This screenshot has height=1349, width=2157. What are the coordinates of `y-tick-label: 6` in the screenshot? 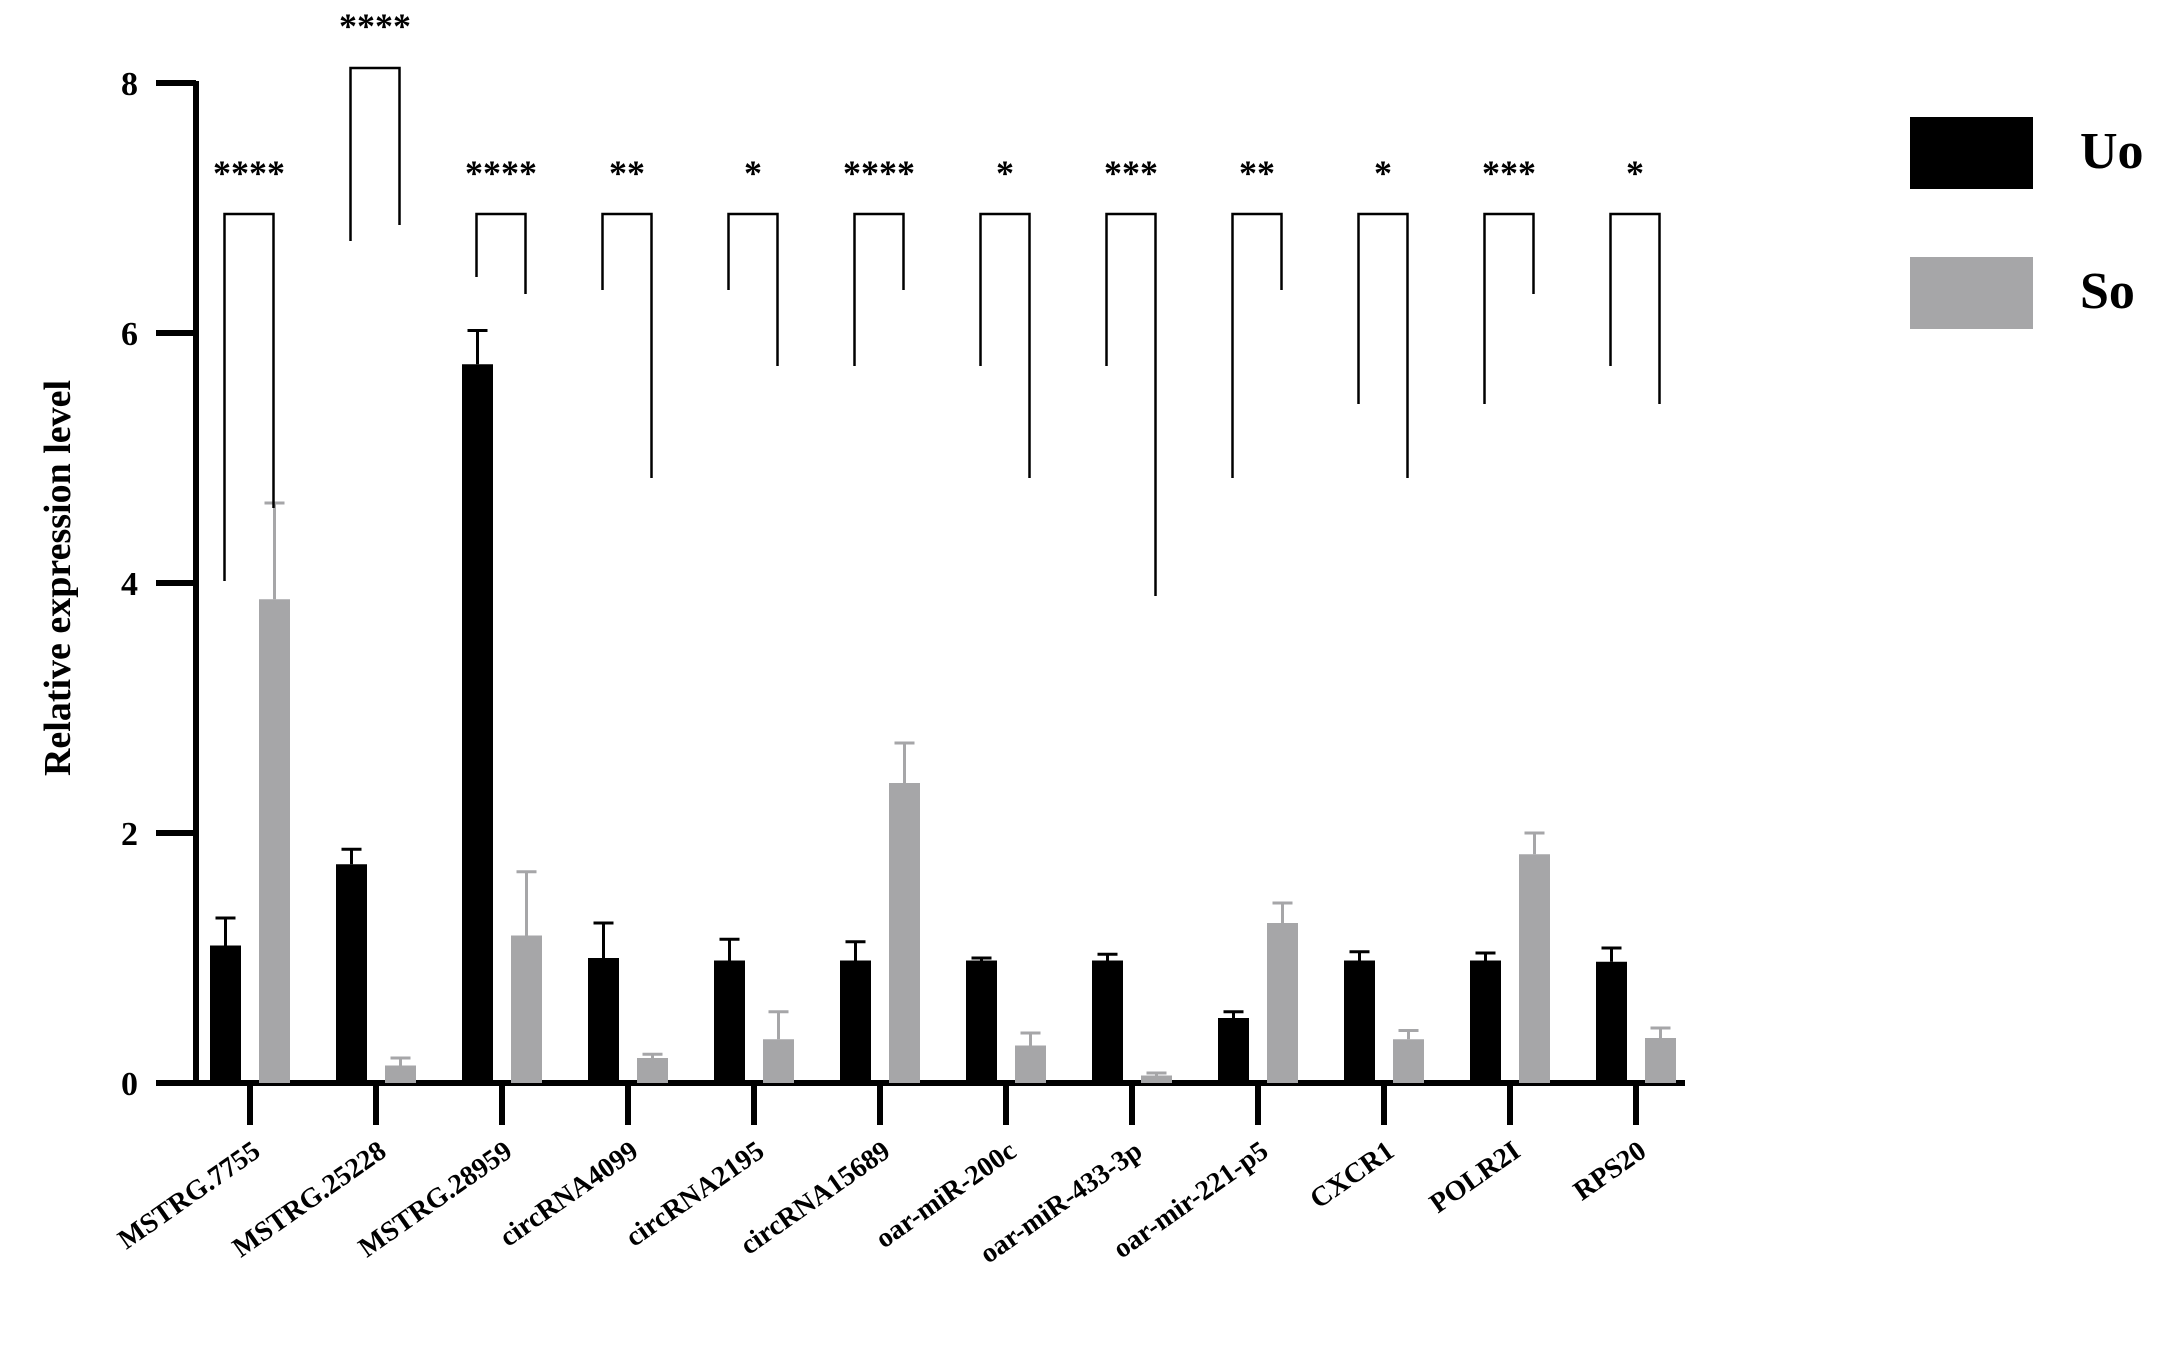 It's located at (129, 334).